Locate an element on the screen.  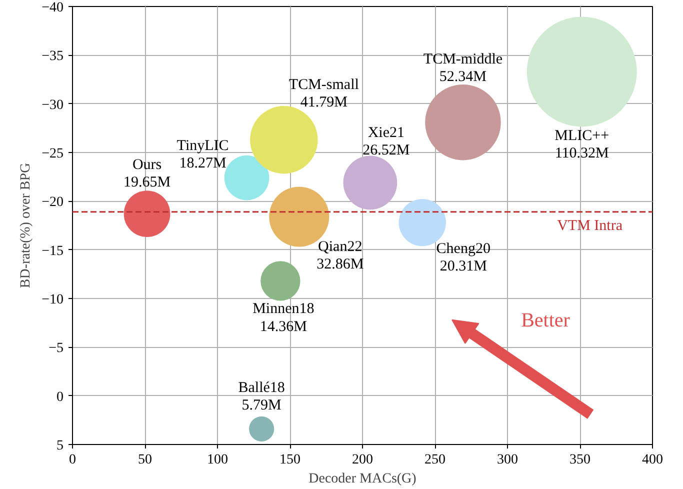
series-label: MLIC++ 110.32M is located at coordinates (582, 145).